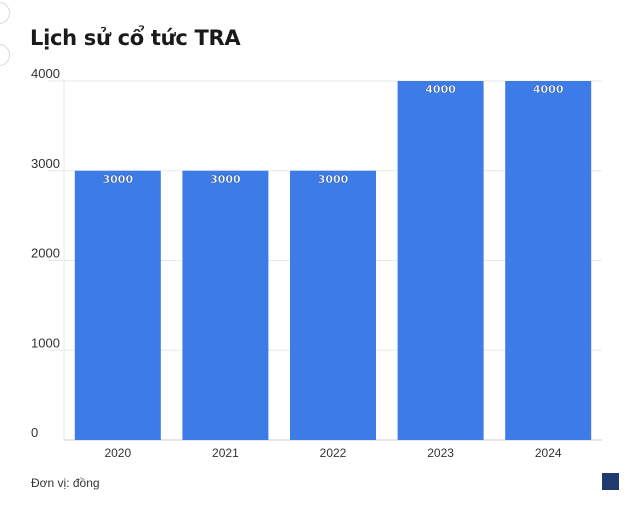  What do you see at coordinates (610, 481) in the screenshot?
I see `vietstock-logo-icon` at bounding box center [610, 481].